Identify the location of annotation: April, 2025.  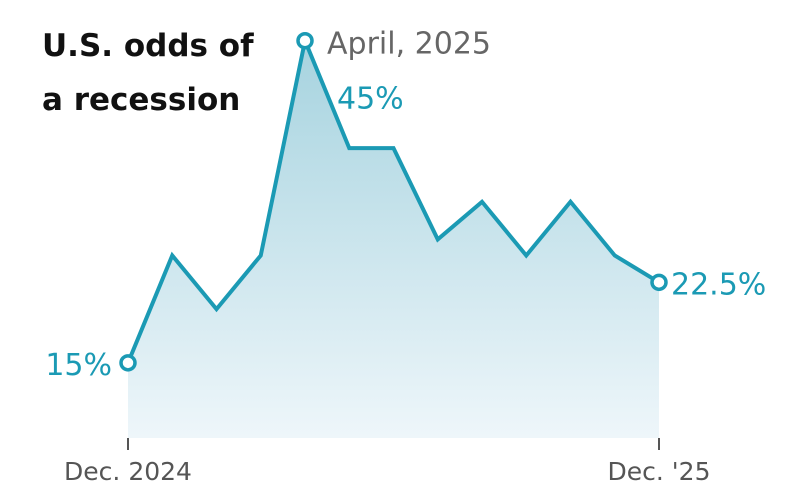
(409, 44).